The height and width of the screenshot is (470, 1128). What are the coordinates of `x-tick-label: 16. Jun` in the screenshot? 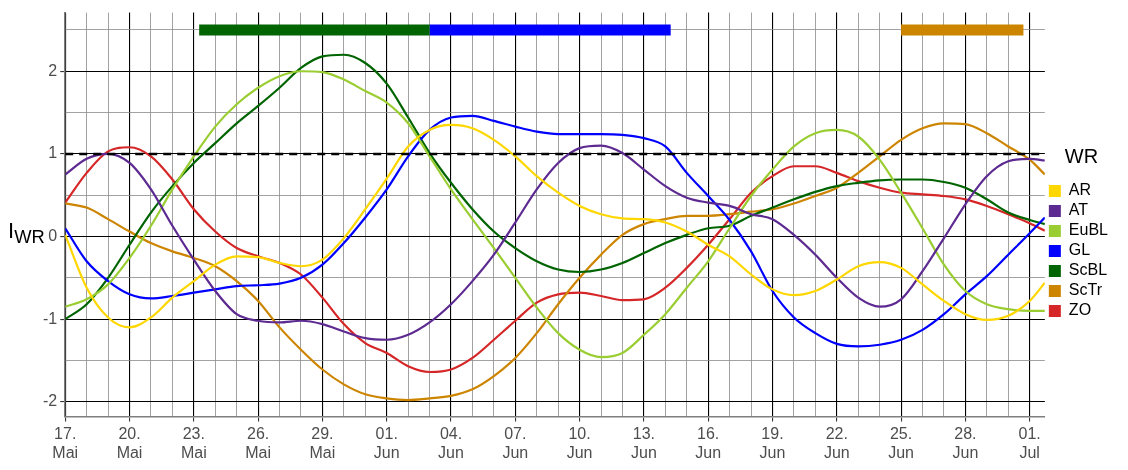 It's located at (708, 442).